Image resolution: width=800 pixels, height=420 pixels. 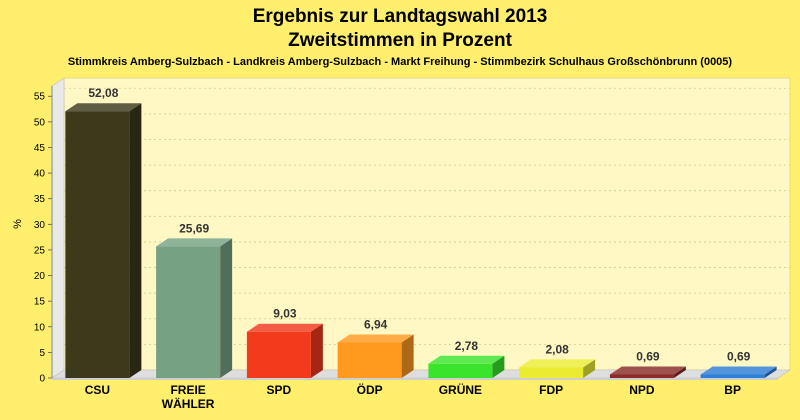 What do you see at coordinates (42, 379) in the screenshot?
I see `y-tick-label: 0` at bounding box center [42, 379].